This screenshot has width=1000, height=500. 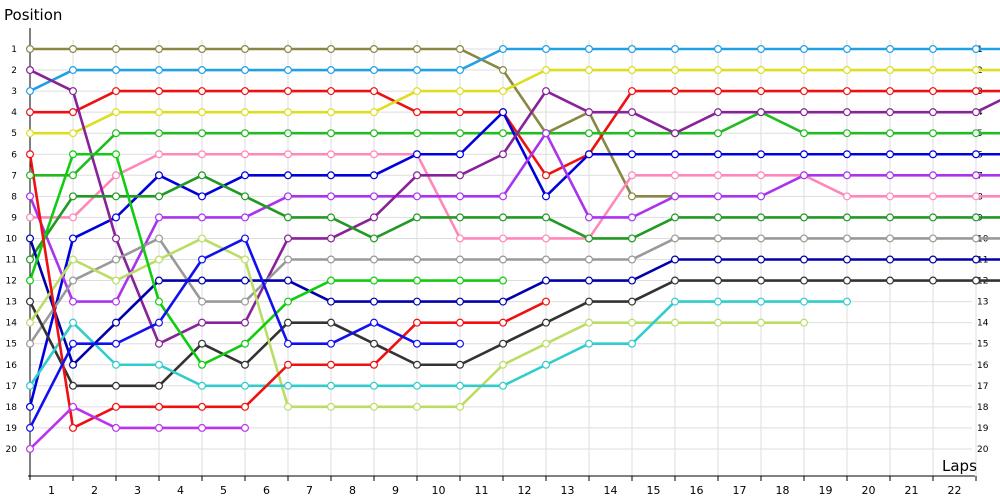 What do you see at coordinates (309, 490) in the screenshot?
I see `x-tick-label: 7` at bounding box center [309, 490].